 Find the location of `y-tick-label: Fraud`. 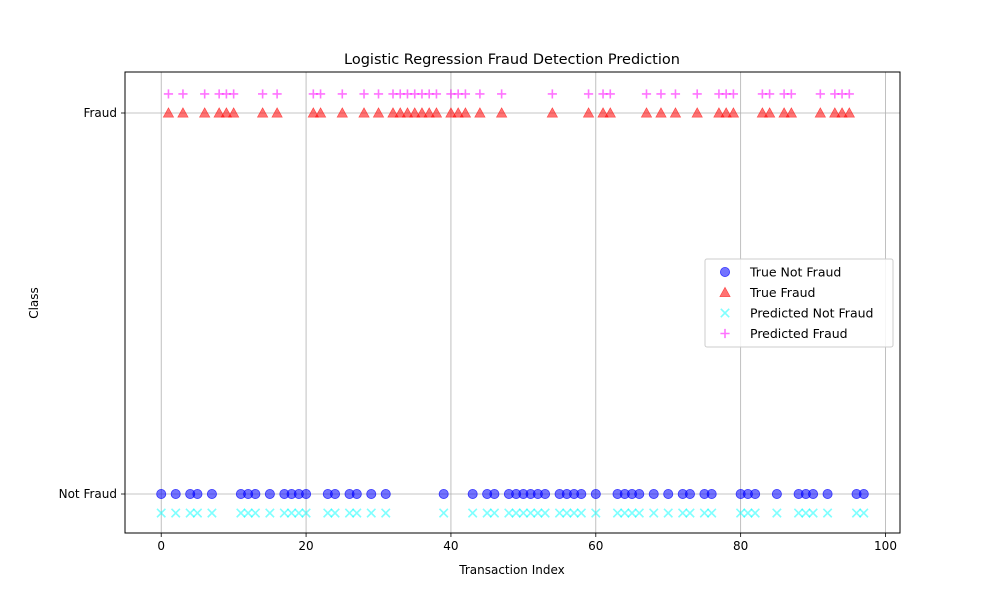

y-tick-label: Fraud is located at coordinates (100, 113).